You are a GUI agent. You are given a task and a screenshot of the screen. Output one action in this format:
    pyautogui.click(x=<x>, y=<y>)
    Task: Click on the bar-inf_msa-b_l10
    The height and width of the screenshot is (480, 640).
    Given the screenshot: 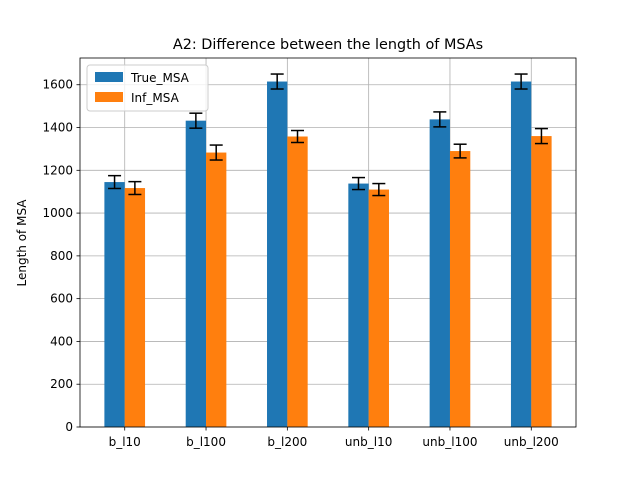 What is the action you would take?
    pyautogui.click(x=135, y=307)
    